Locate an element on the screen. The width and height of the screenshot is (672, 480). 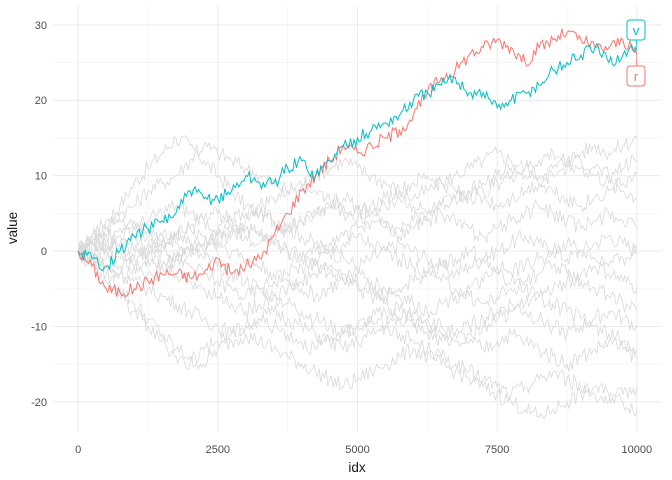
y-tick-label: 10 is located at coordinates (41, 177).